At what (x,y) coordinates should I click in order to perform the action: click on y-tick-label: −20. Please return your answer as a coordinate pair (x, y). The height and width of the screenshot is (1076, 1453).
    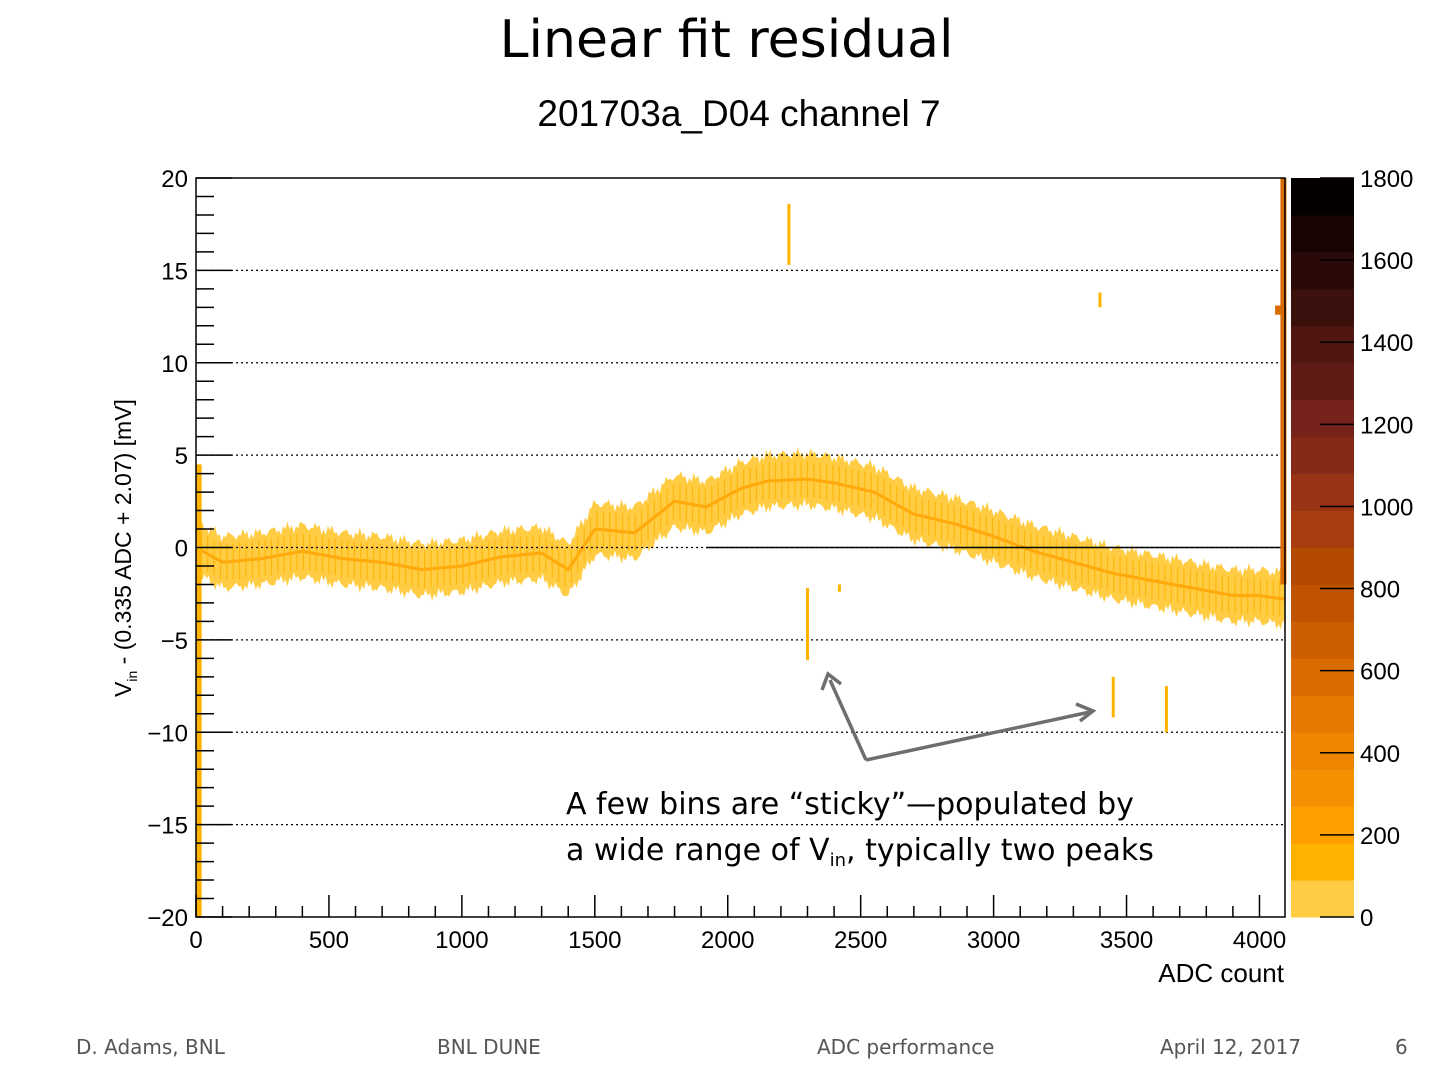
    Looking at the image, I should click on (167, 918).